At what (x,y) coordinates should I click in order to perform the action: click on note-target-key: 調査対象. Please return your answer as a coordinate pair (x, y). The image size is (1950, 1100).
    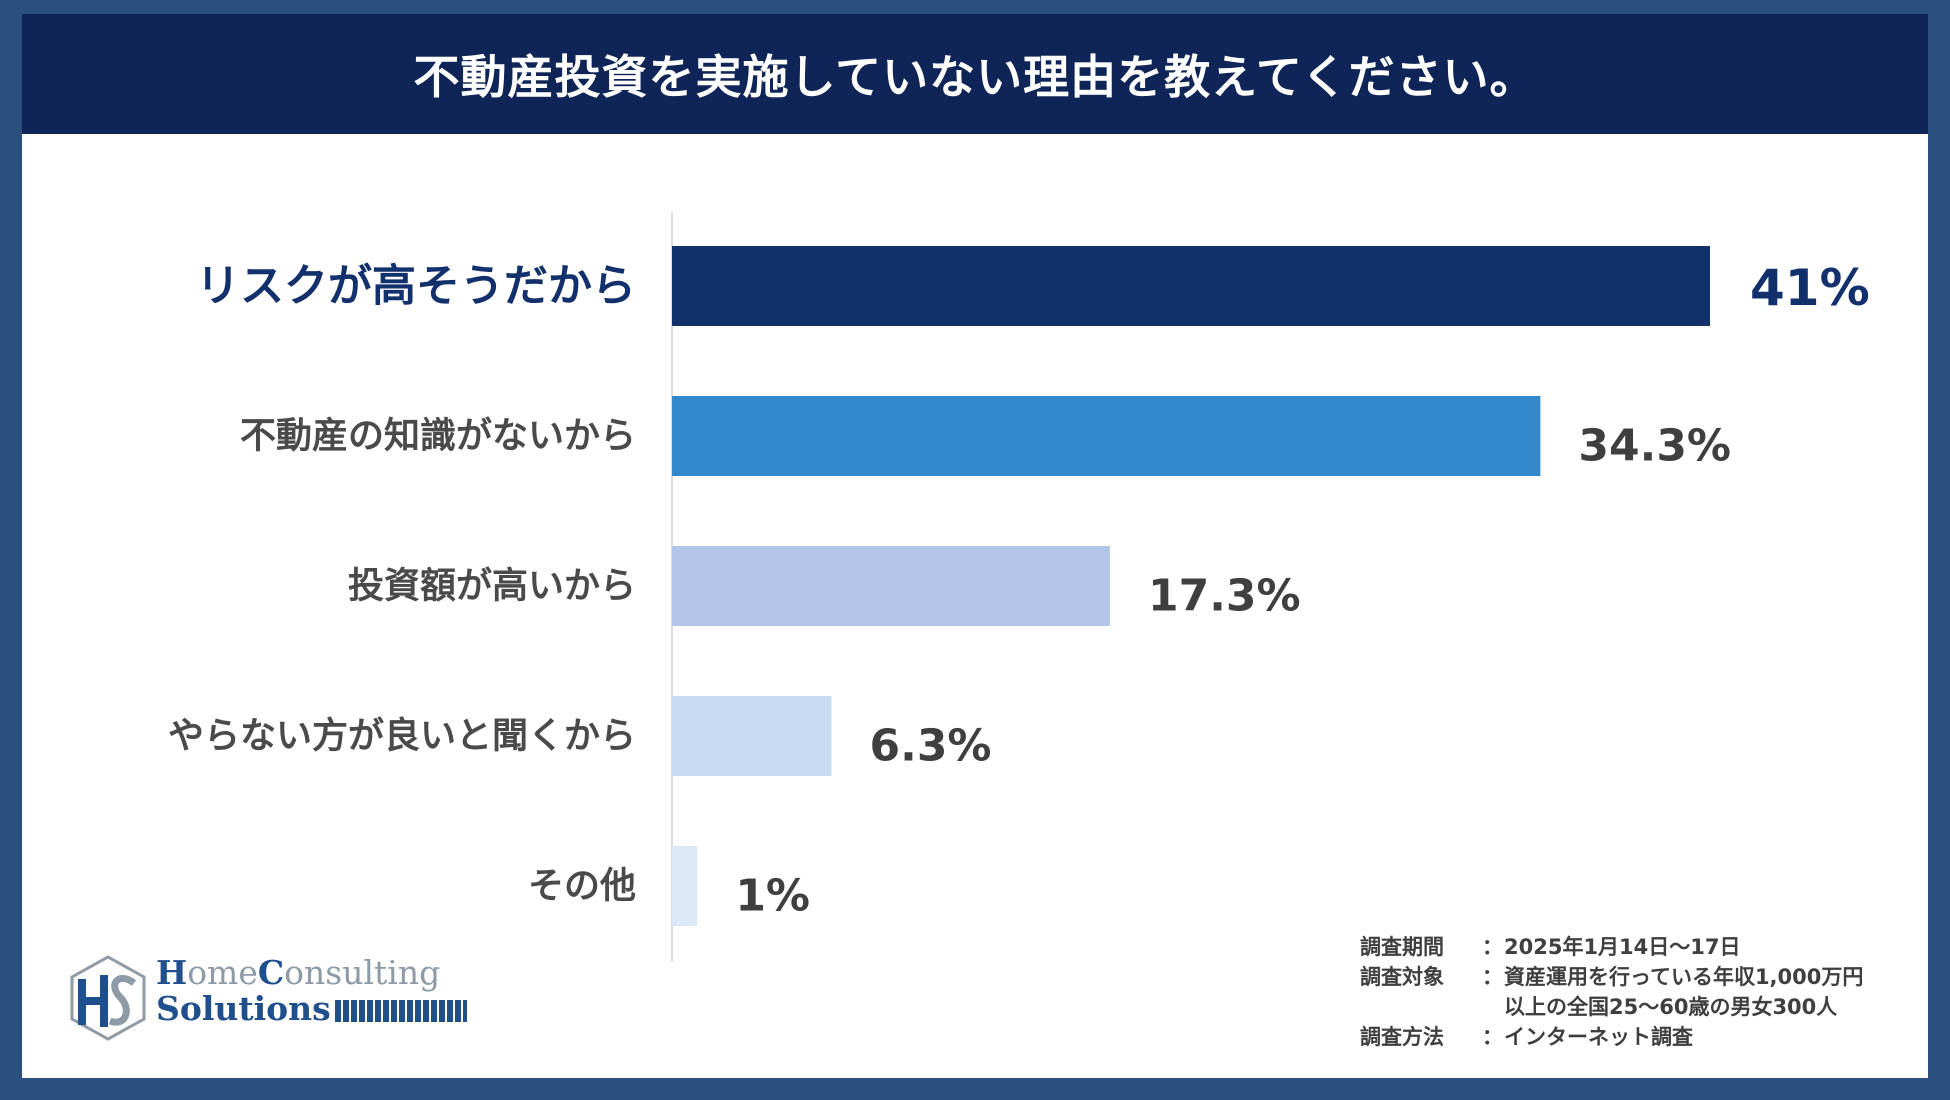
    Looking at the image, I should click on (1402, 977).